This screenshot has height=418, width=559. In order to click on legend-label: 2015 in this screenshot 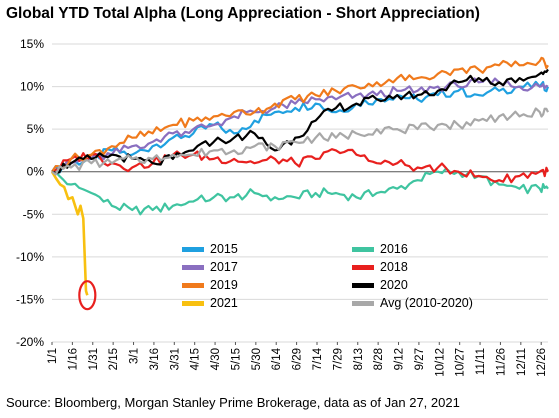, I will do `click(224, 249)`.